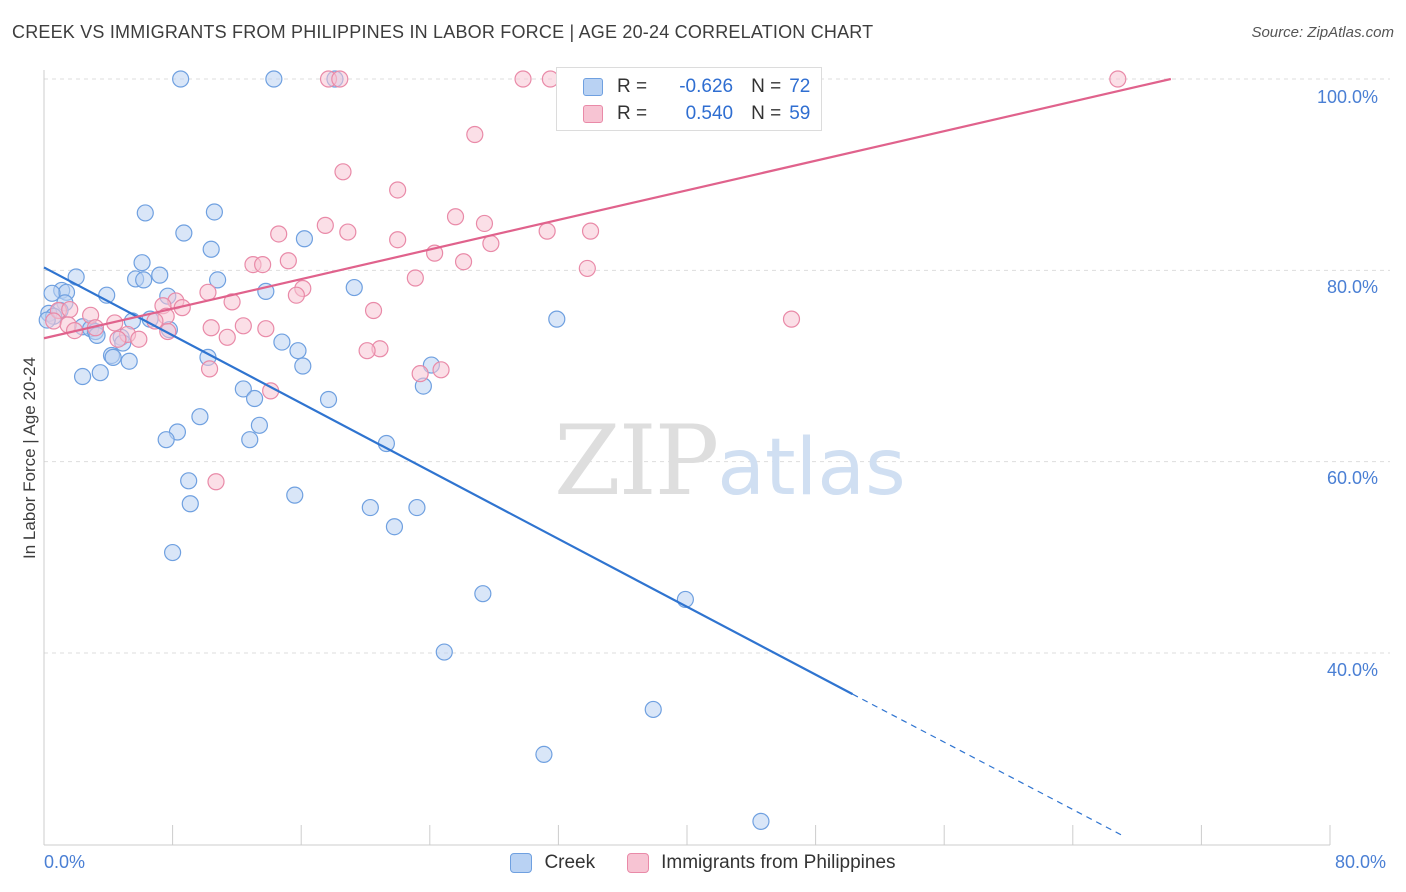  I want to click on watermark-atlas: atlas, so click(811, 468).